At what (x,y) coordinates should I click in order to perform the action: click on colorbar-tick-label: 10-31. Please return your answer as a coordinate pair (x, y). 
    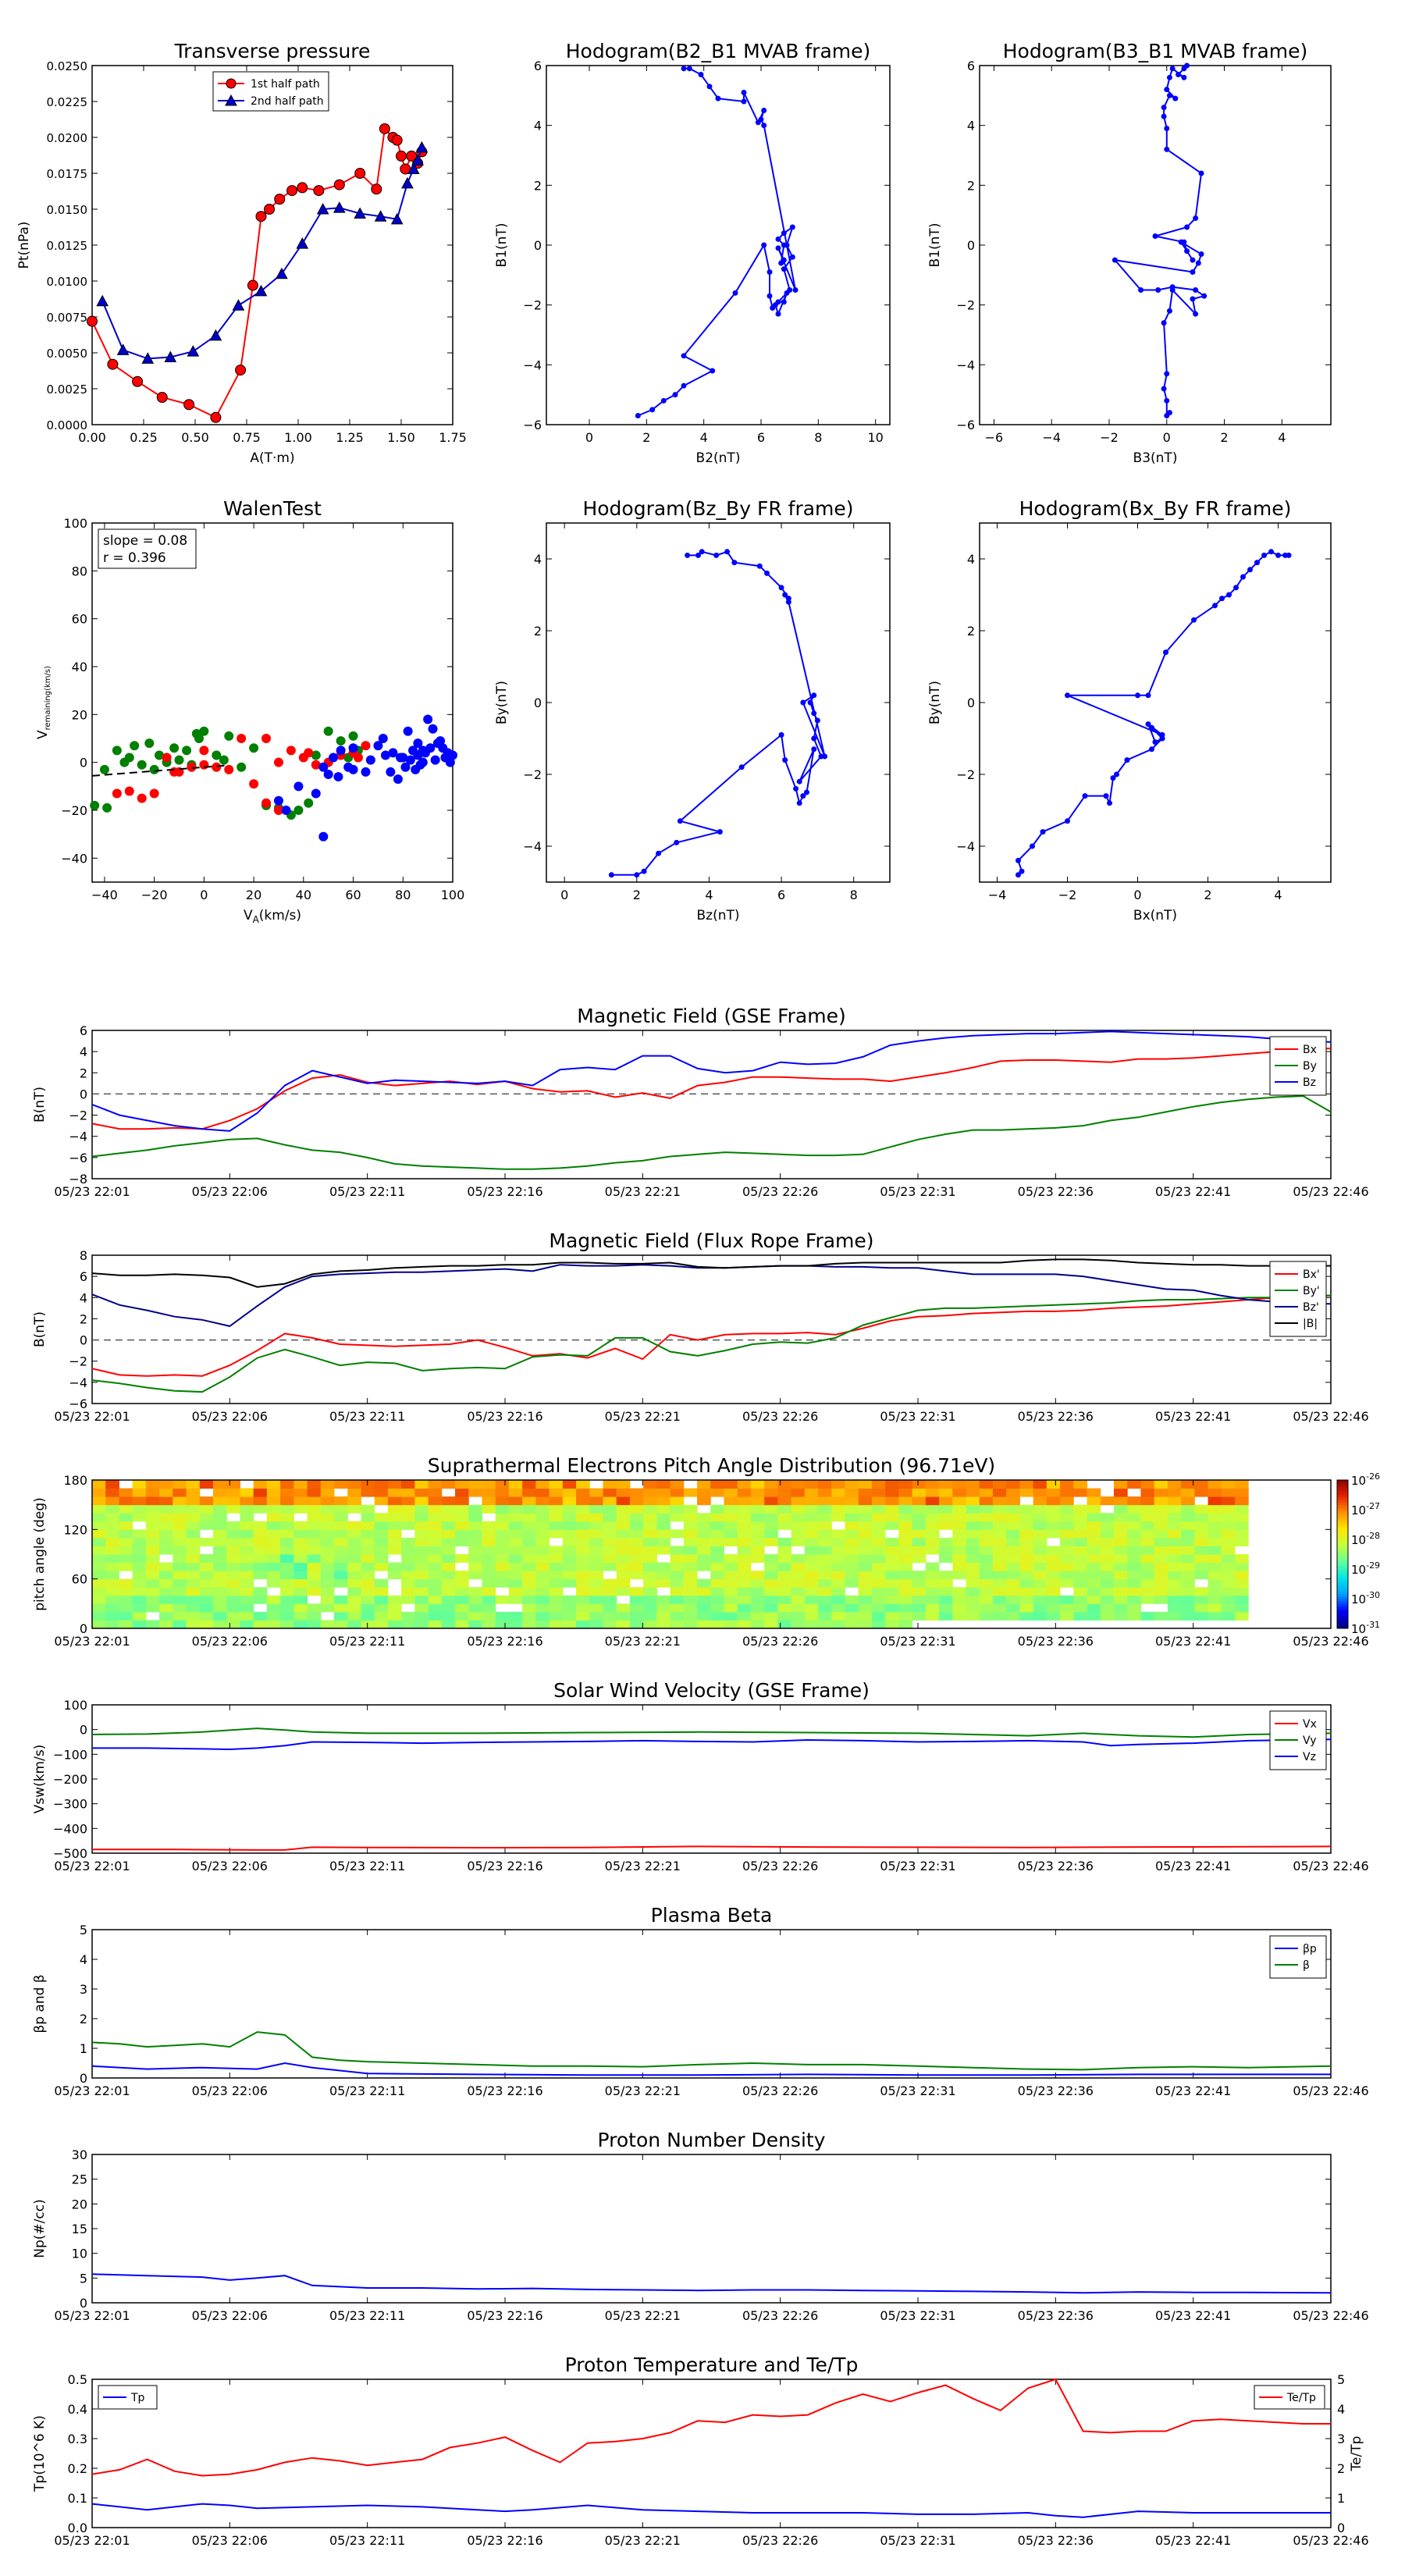
    Looking at the image, I should click on (1365, 1628).